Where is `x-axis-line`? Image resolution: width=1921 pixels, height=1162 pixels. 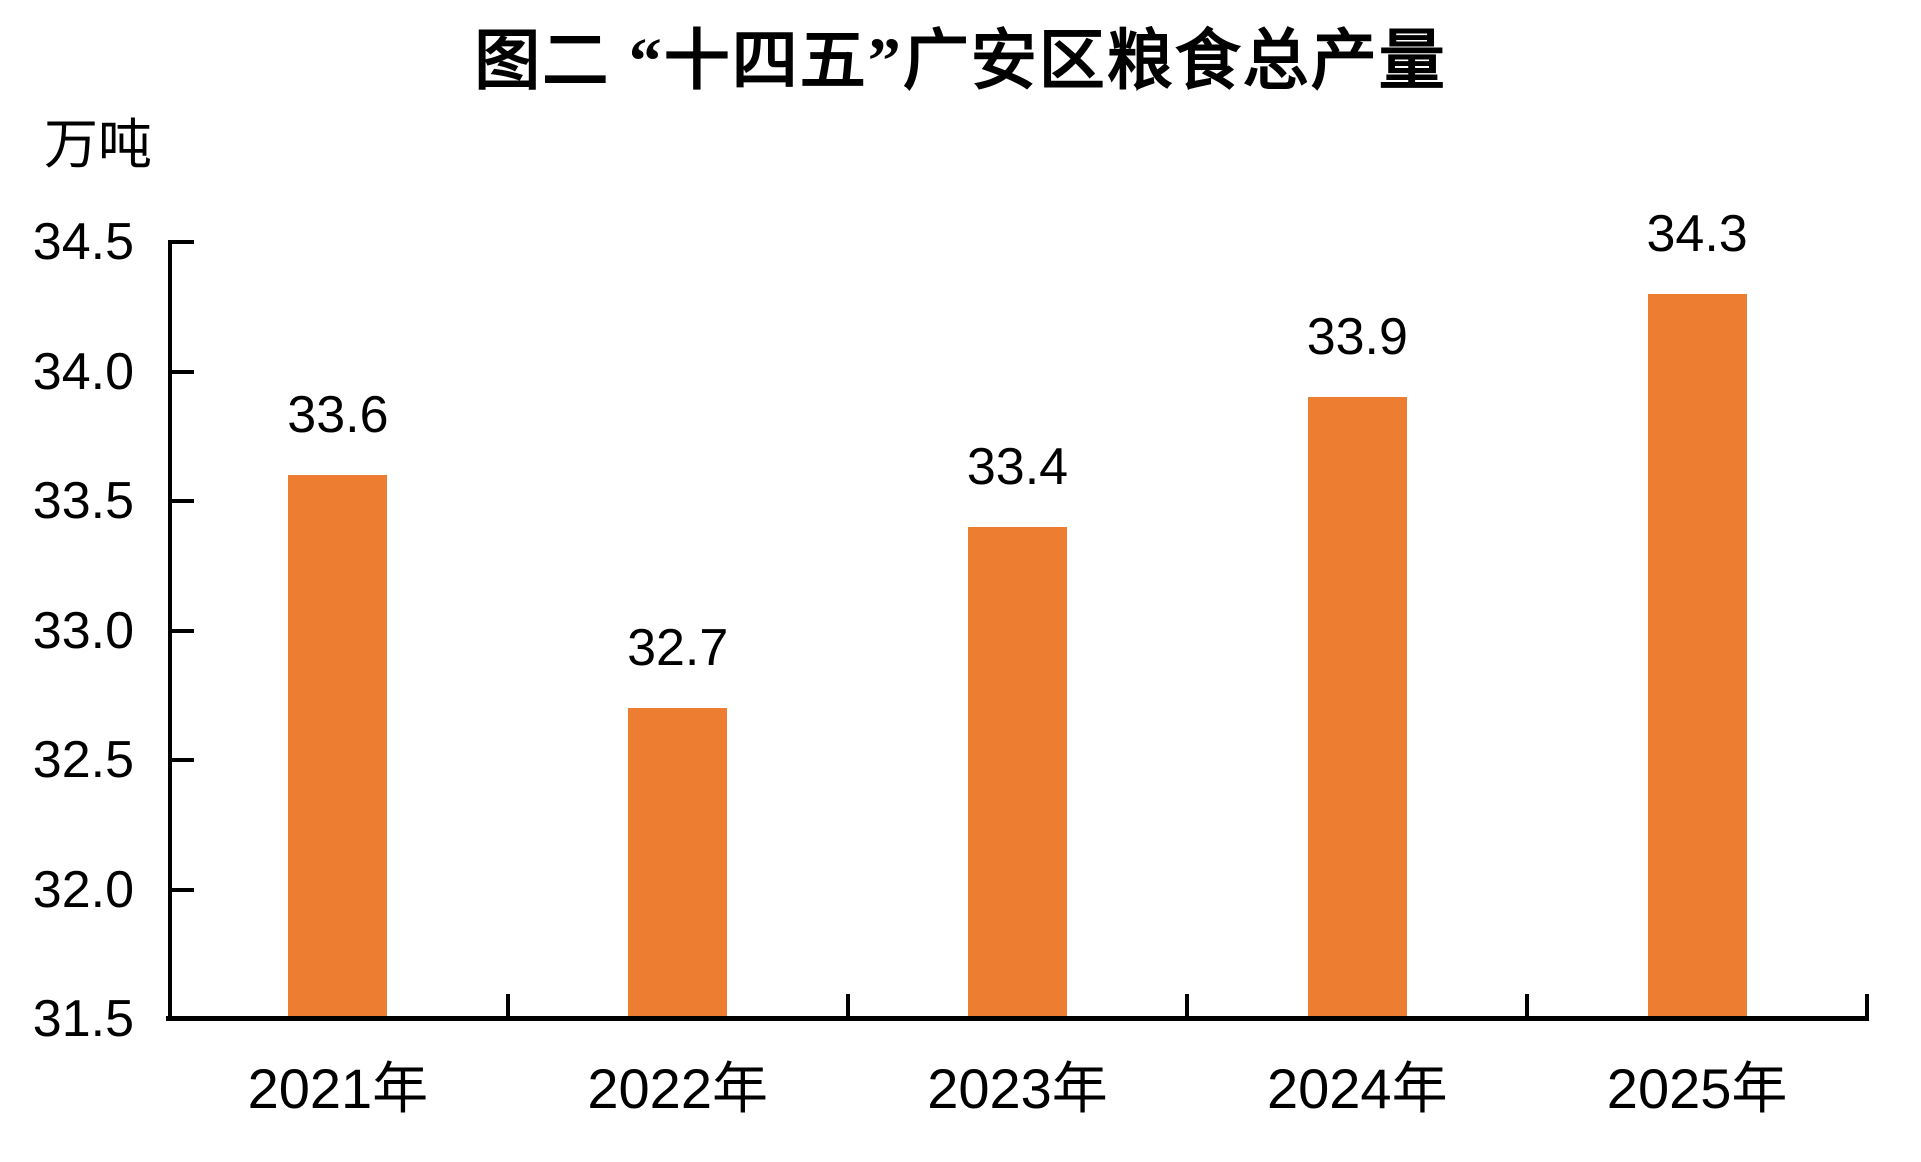
x-axis-line is located at coordinates (1017, 1018).